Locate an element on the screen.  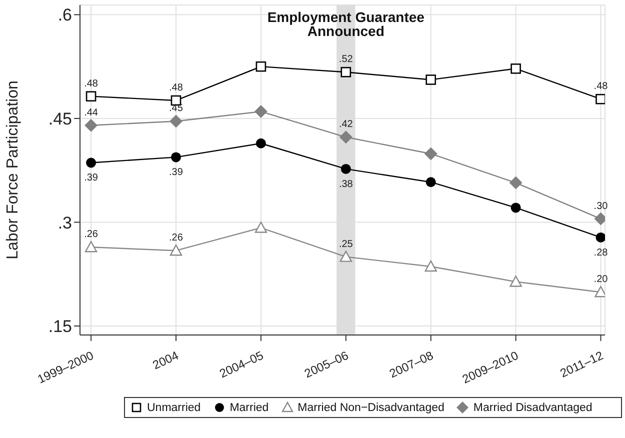
y-axis-title: Labor Force Participation is located at coordinates (13, 170).